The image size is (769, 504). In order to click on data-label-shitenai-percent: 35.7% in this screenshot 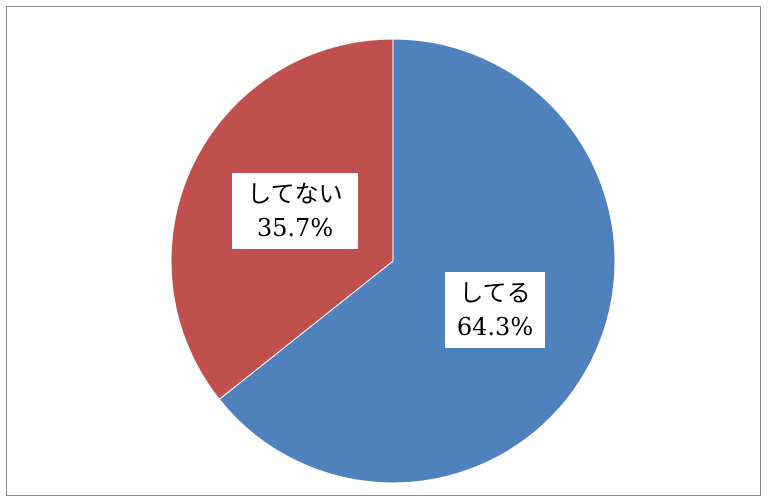, I will do `click(295, 228)`.